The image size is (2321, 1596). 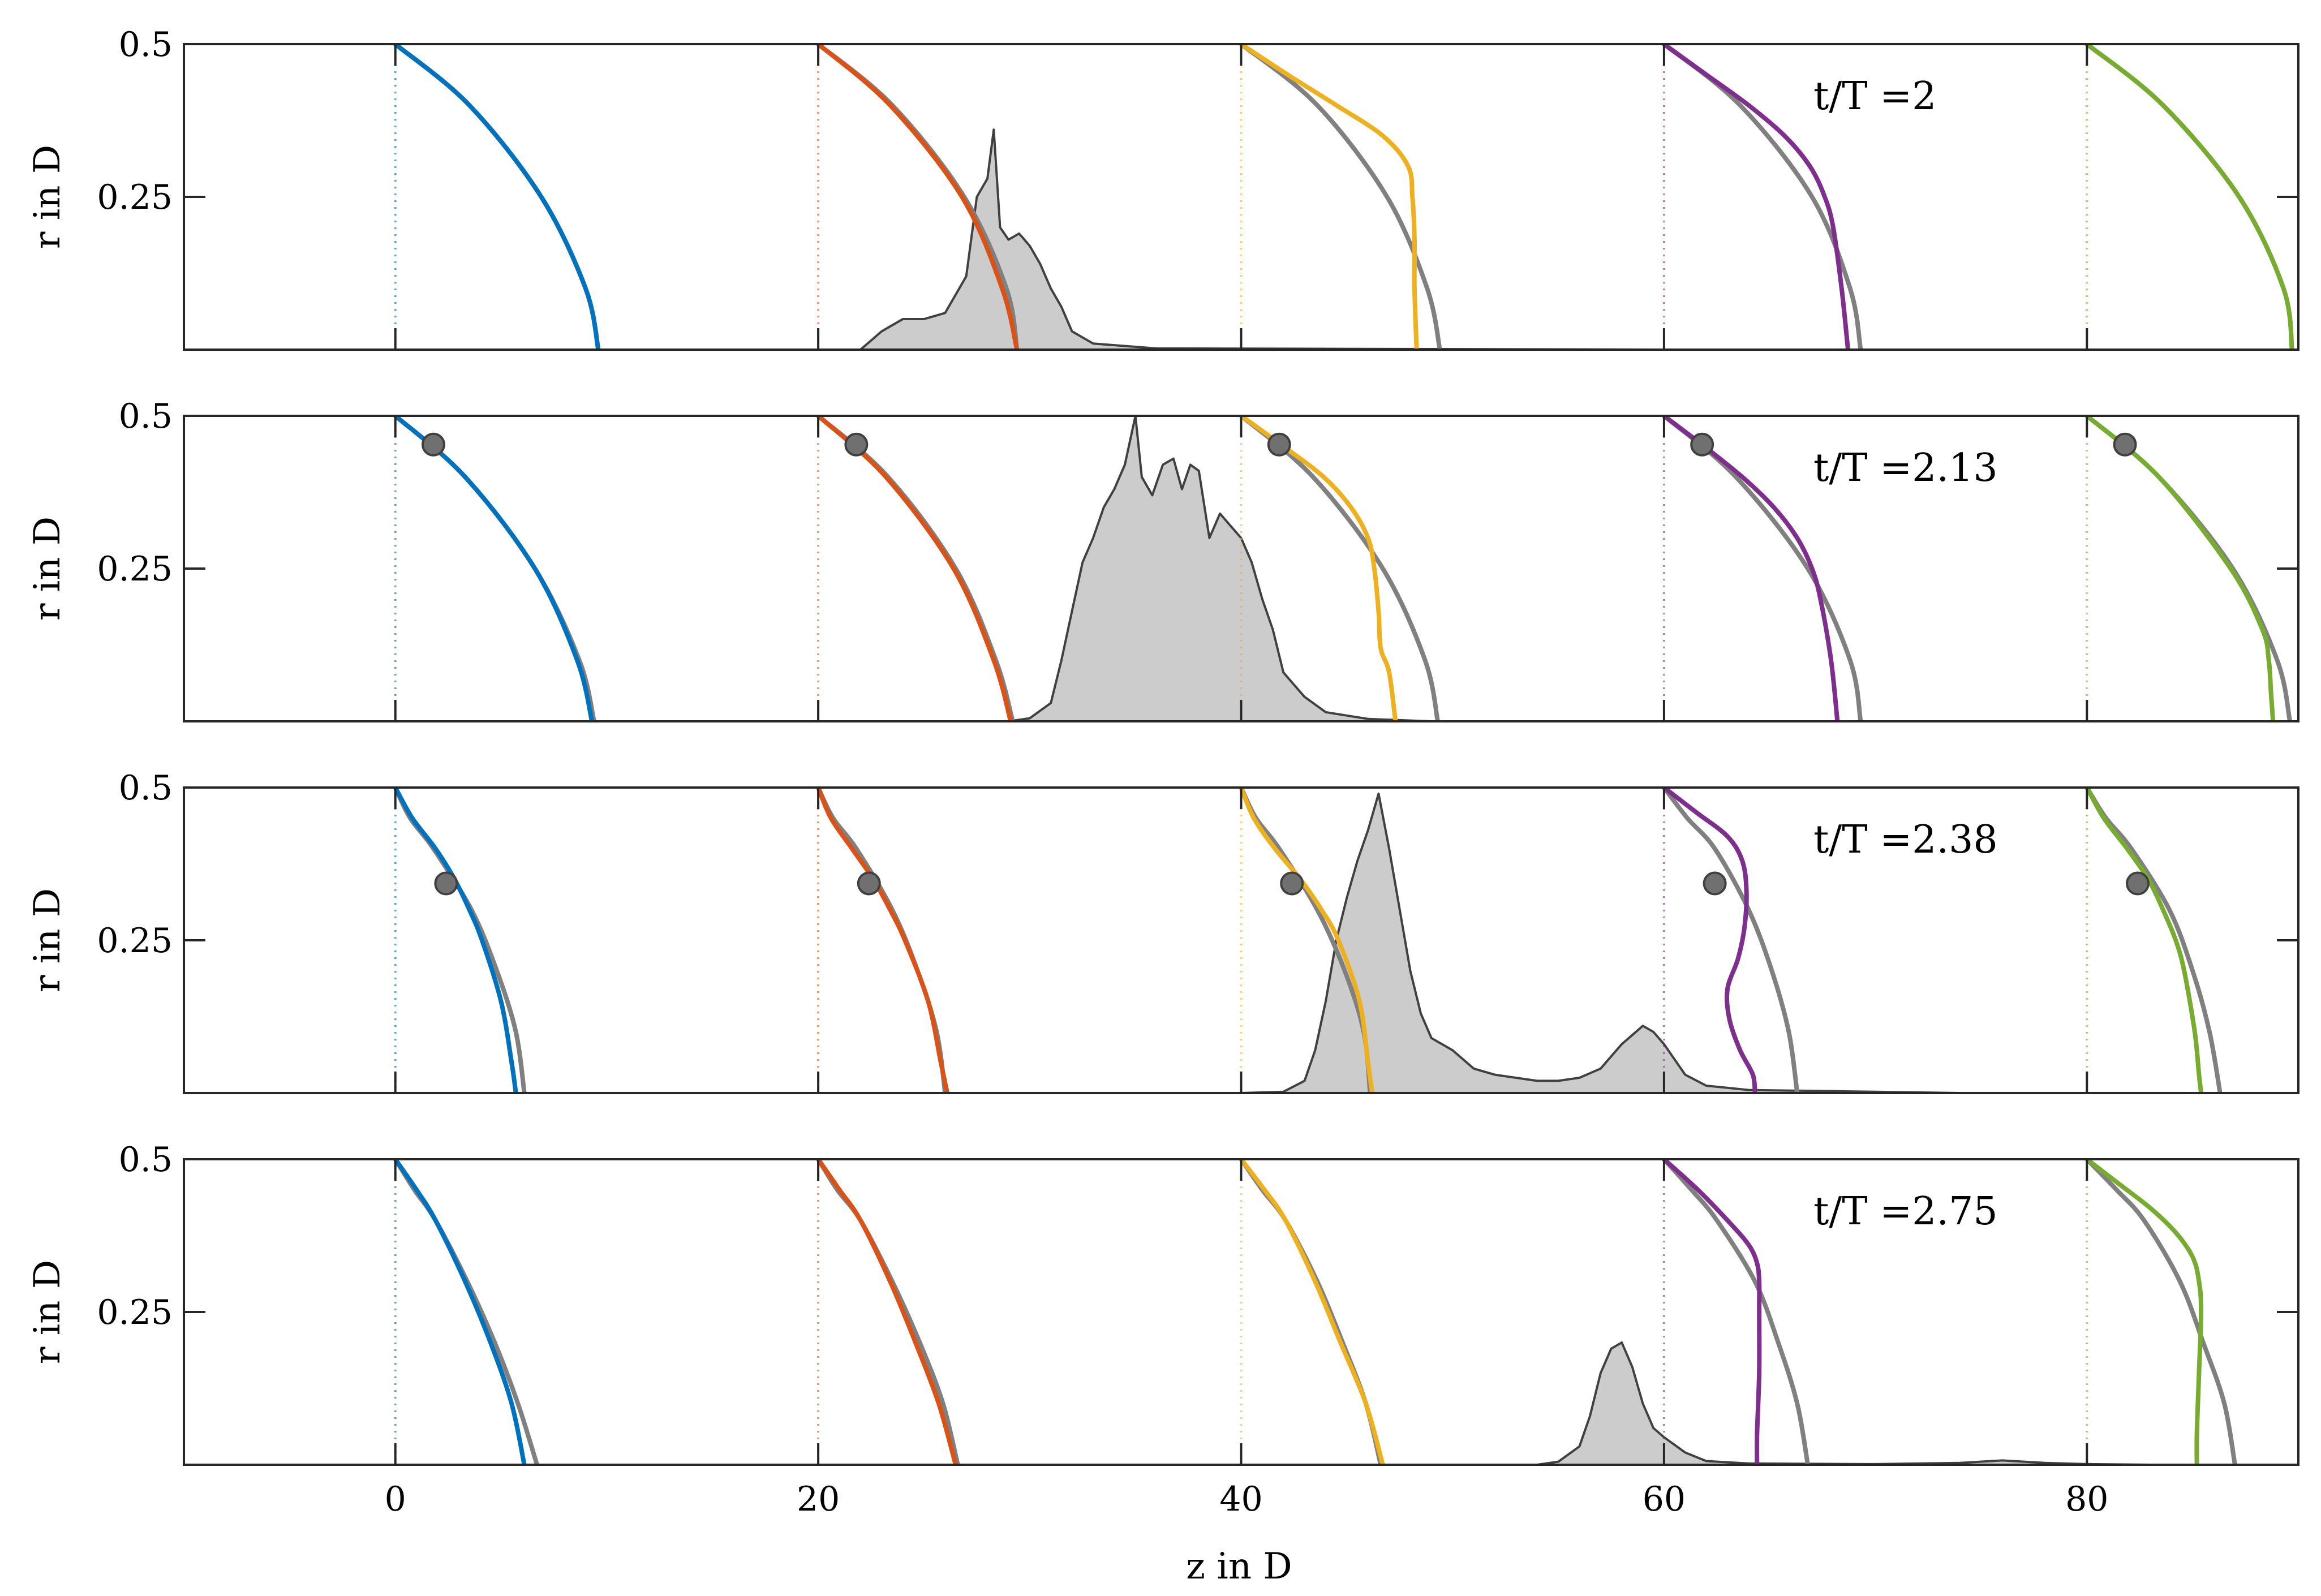 I want to click on x-tick-label: 20, so click(x=818, y=1499).